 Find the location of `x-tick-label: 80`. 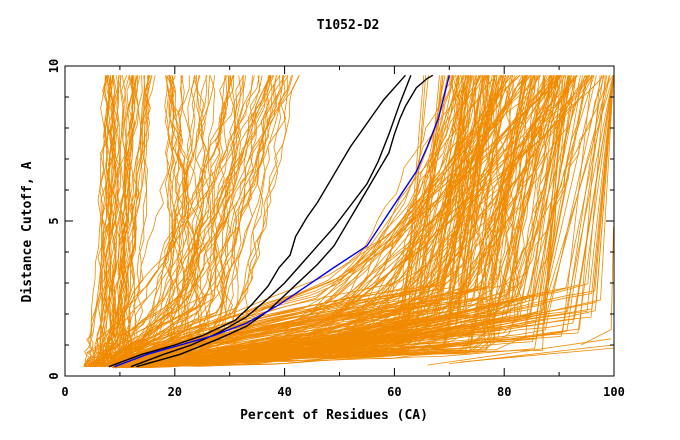

x-tick-label: 80 is located at coordinates (504, 392).